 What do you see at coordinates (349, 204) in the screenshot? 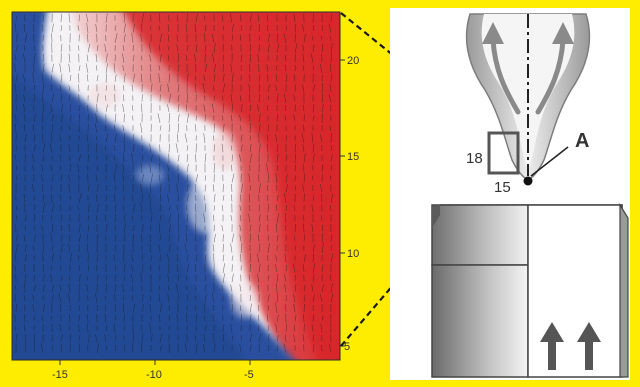
I see `y-axis: 20 15 10 5` at bounding box center [349, 204].